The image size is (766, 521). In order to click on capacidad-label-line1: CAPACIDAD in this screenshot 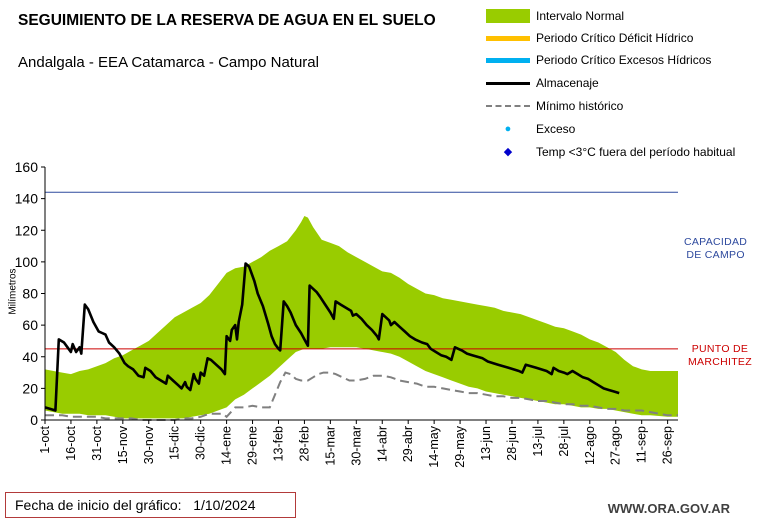, I will do `click(716, 242)`.